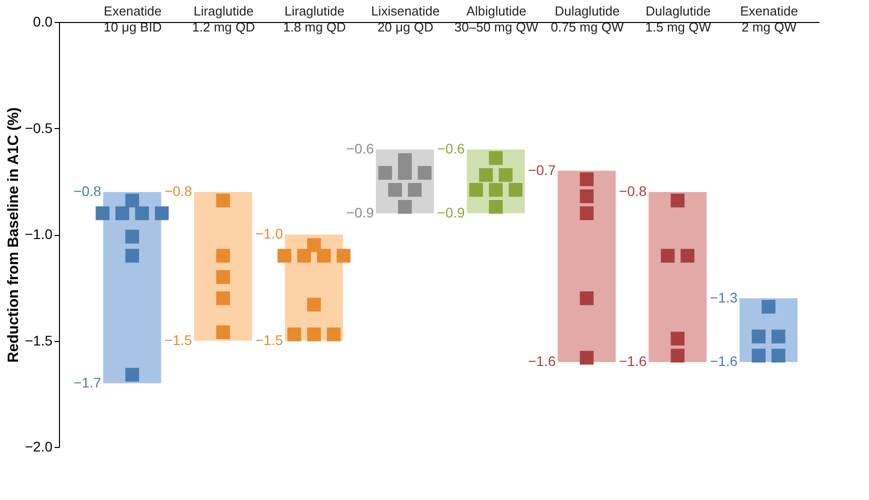 The height and width of the screenshot is (500, 869). I want to click on y-tick-label: −2.0, so click(38, 446).